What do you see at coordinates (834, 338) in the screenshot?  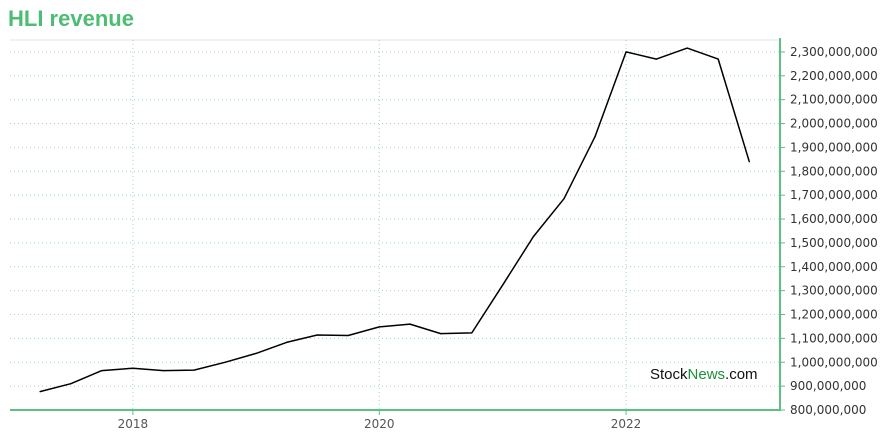 I see `y-tick-label: 1,100,000,000` at bounding box center [834, 338].